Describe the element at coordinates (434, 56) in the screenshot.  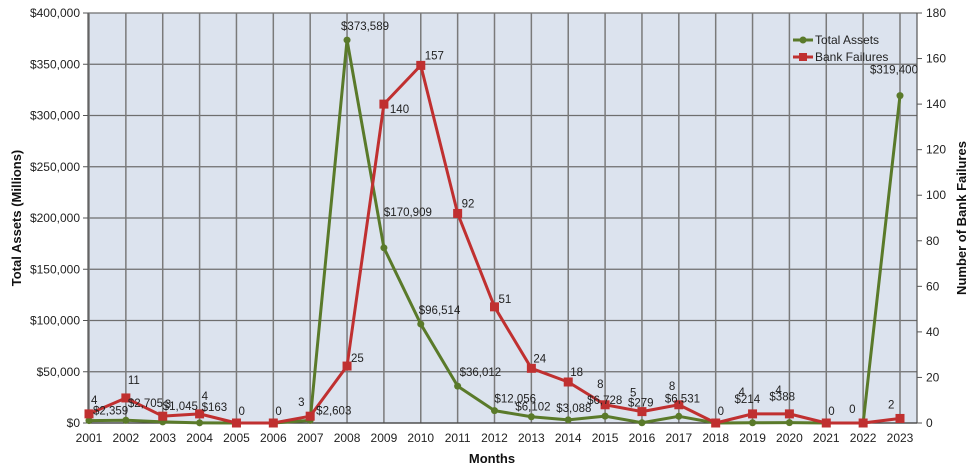
I see `data-label: 157` at that location.